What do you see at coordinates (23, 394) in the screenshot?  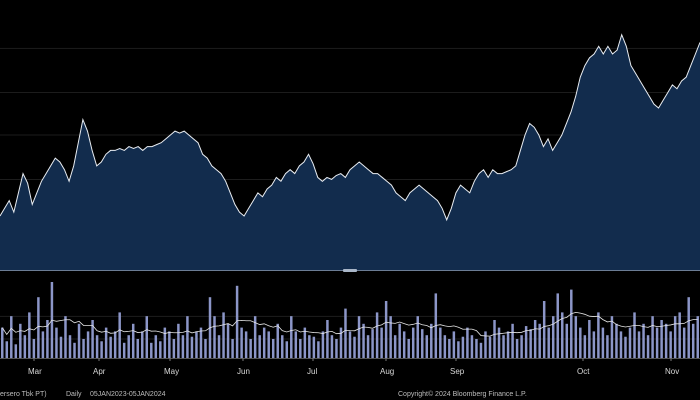 I see `footer-security-label: ersero Tbk PT)` at bounding box center [23, 394].